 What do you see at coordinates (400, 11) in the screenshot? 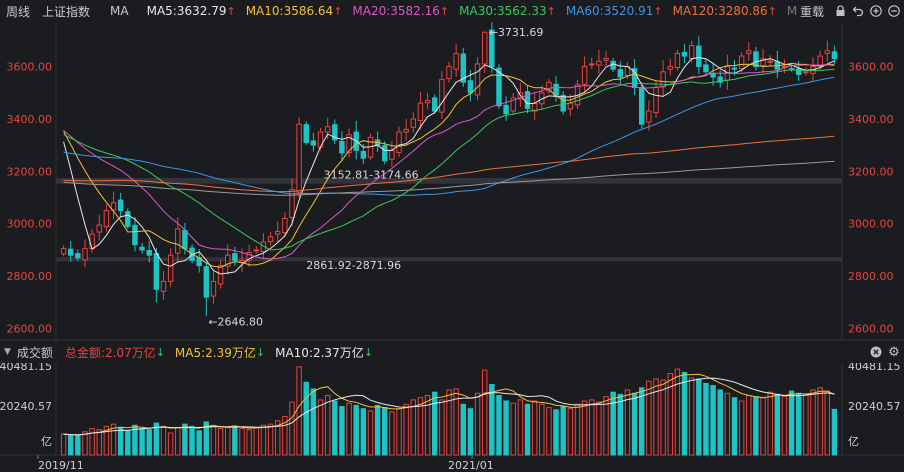
I see `ma-legend-item: MA20:3582.16↑` at bounding box center [400, 11].